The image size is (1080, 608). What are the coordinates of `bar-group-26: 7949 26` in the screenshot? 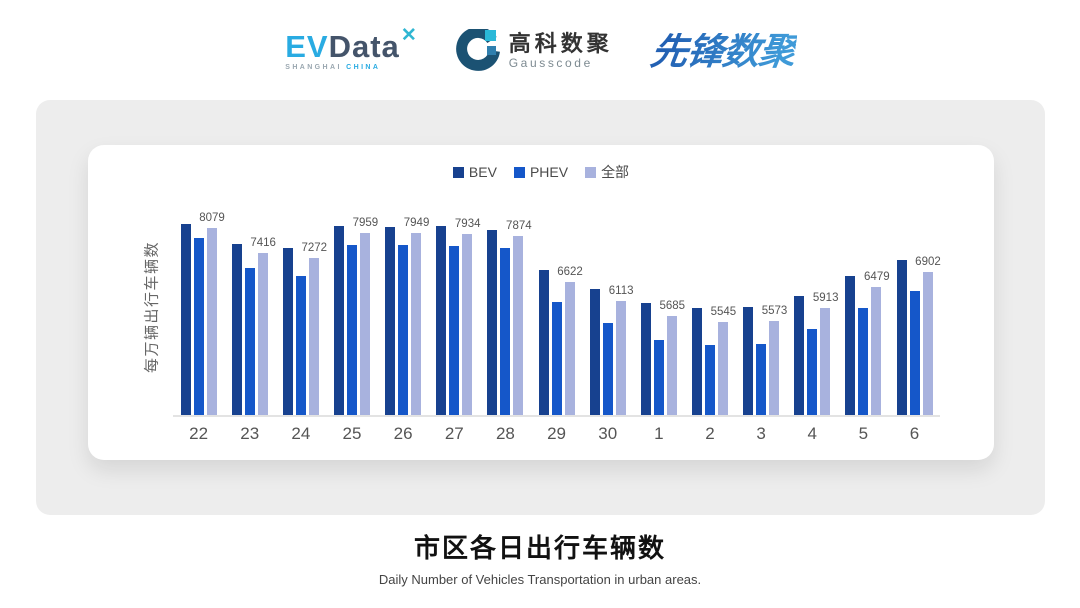 It's located at (404, 318).